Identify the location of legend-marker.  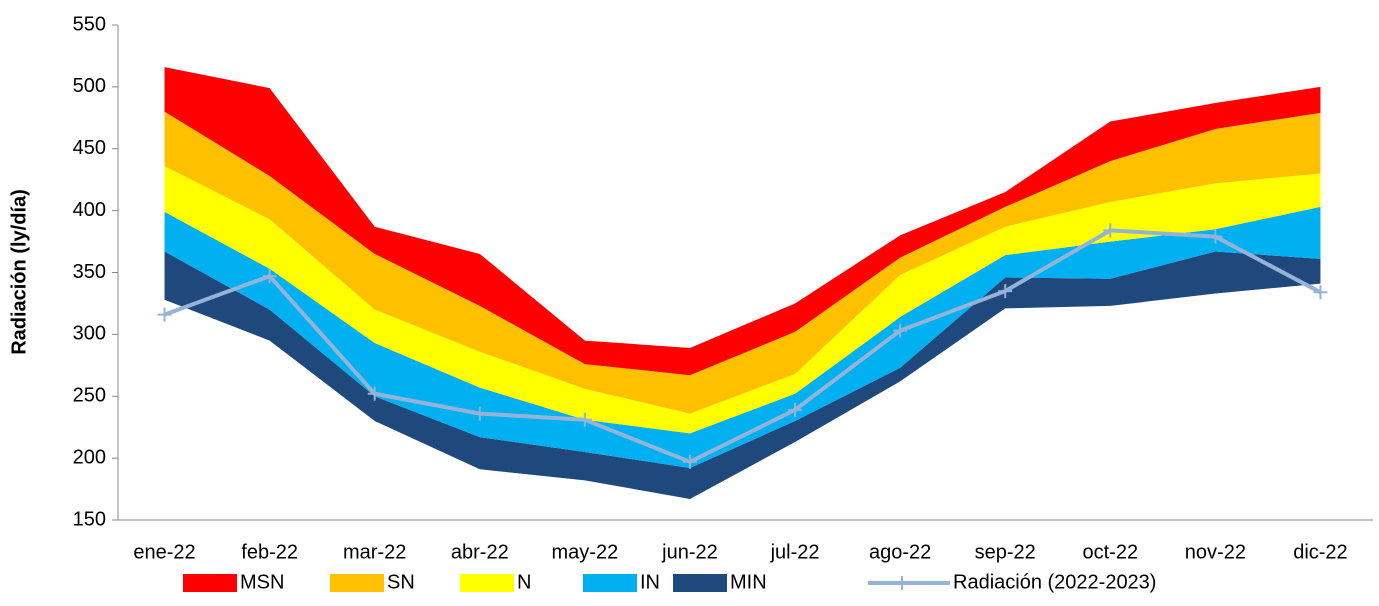
(902, 583).